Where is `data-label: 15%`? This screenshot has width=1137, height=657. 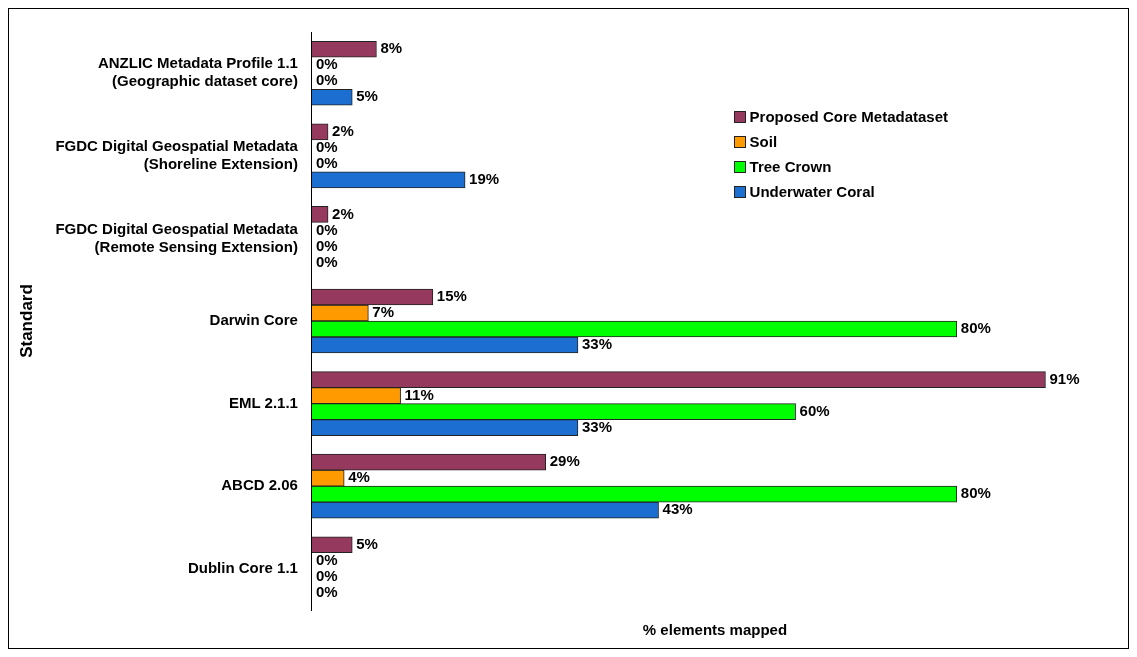 data-label: 15% is located at coordinates (451, 296).